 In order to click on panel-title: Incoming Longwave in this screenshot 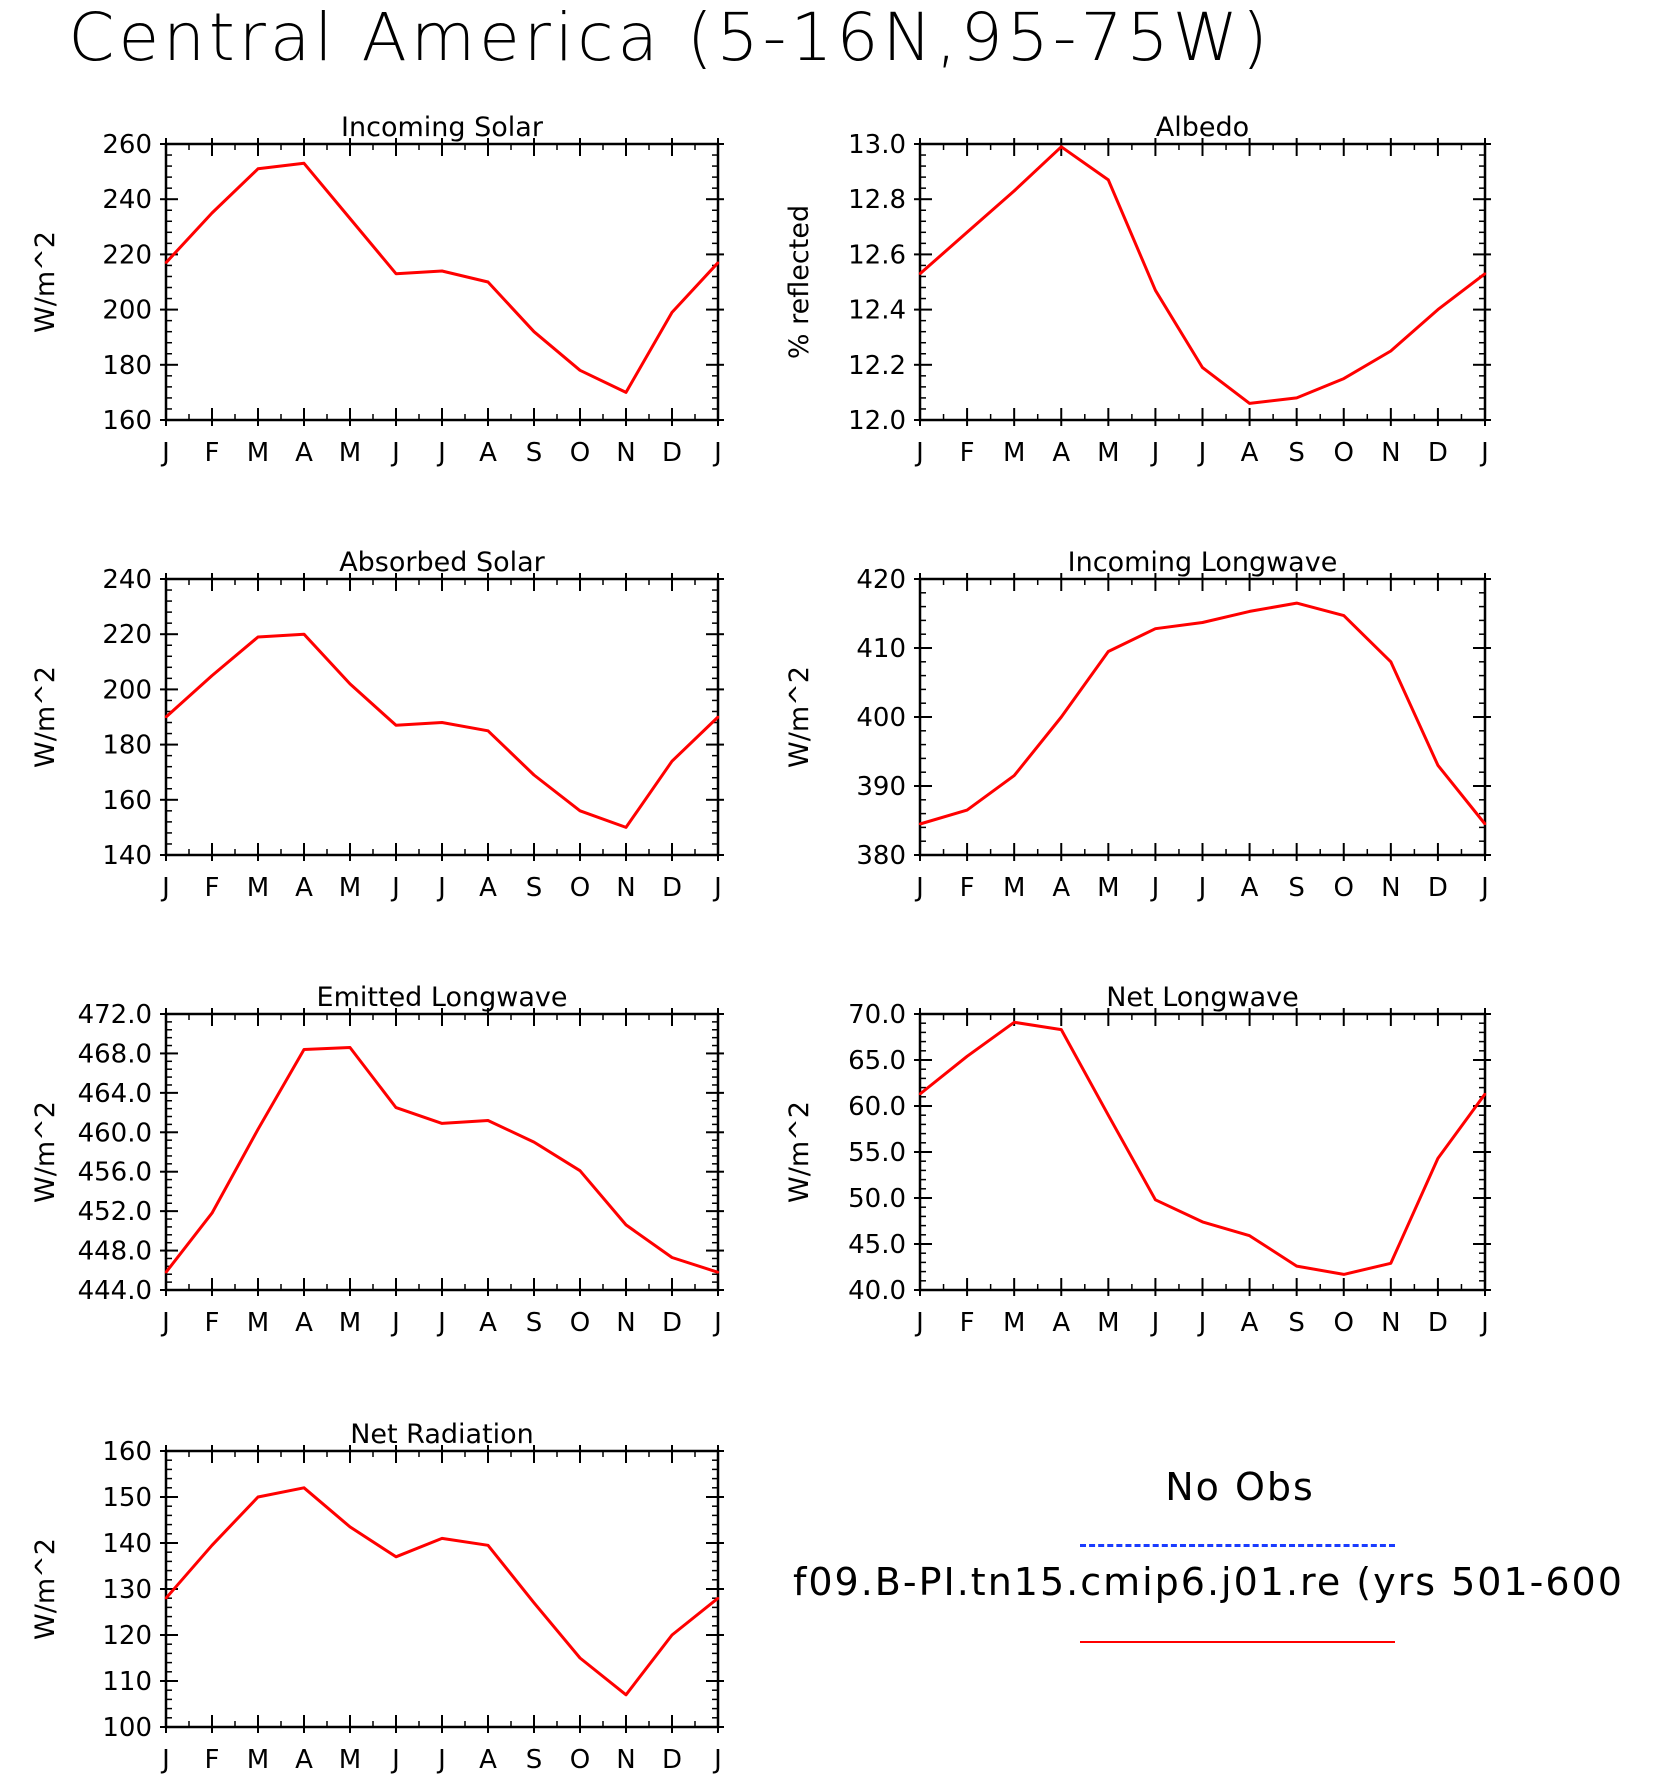, I will do `click(1203, 562)`.